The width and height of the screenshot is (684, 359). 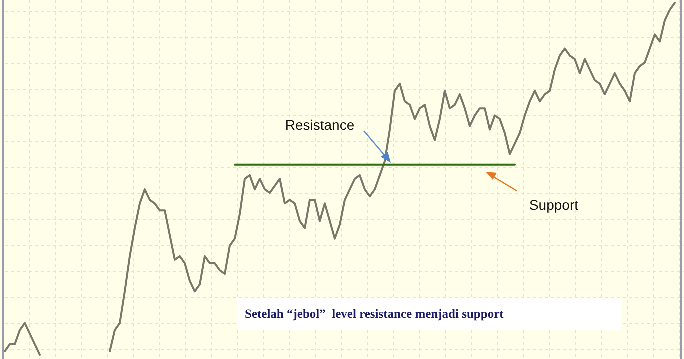 What do you see at coordinates (554, 205) in the screenshot?
I see `annotation: Support` at bounding box center [554, 205].